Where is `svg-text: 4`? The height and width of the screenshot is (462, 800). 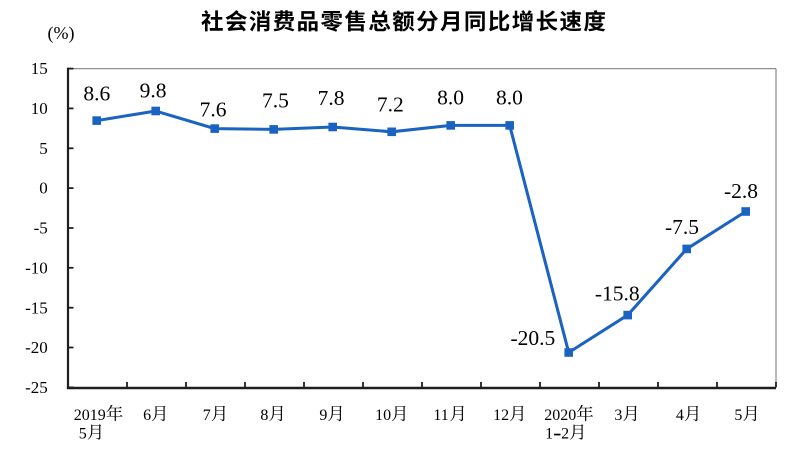
svg-text: 4 is located at coordinates (680, 415).